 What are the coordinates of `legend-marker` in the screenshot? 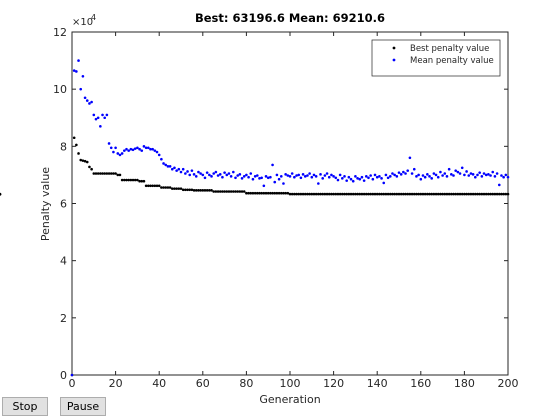 It's located at (394, 60).